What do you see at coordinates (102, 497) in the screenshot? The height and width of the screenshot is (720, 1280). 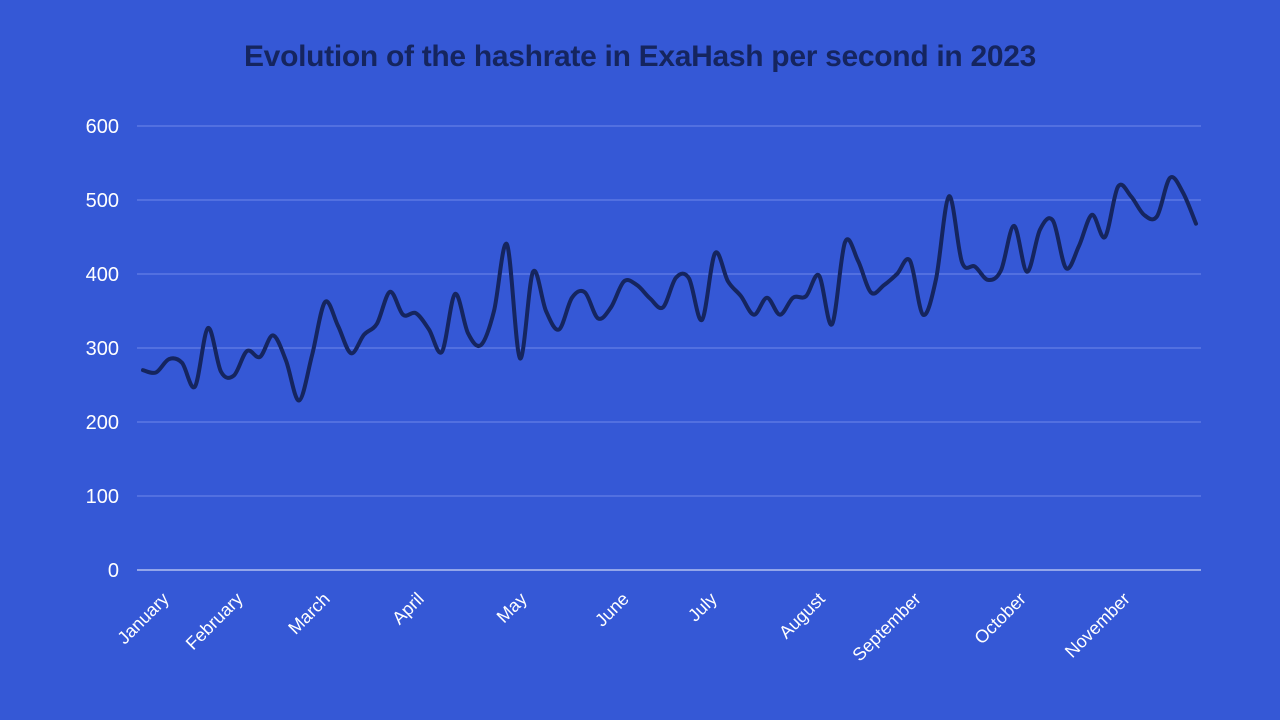 I see `y-tick-label-100: 100` at bounding box center [102, 497].